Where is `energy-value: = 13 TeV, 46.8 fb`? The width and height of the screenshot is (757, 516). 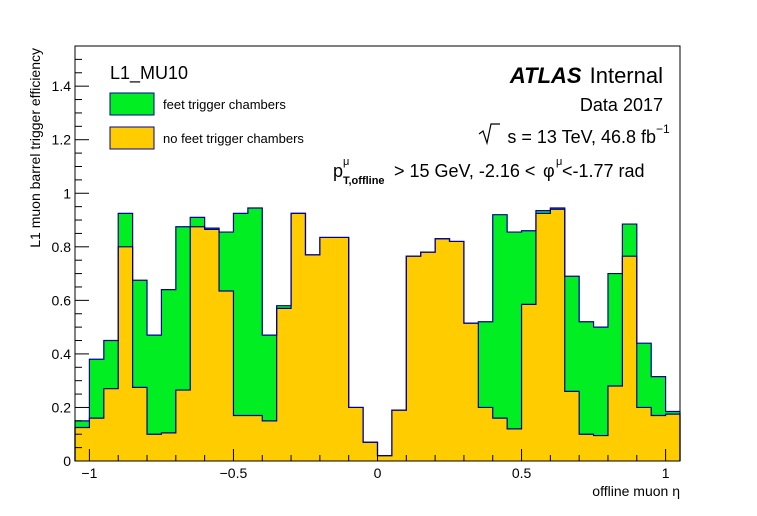
energy-value: = 13 TeV, 46.8 fb is located at coordinates (586, 137).